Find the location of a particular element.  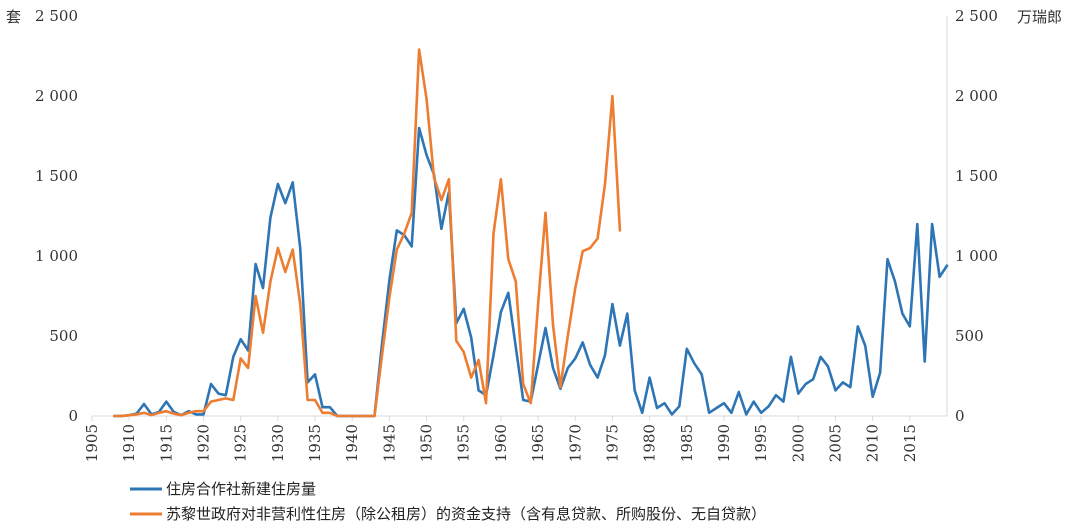

x-tick-label: 1995 is located at coordinates (761, 443).